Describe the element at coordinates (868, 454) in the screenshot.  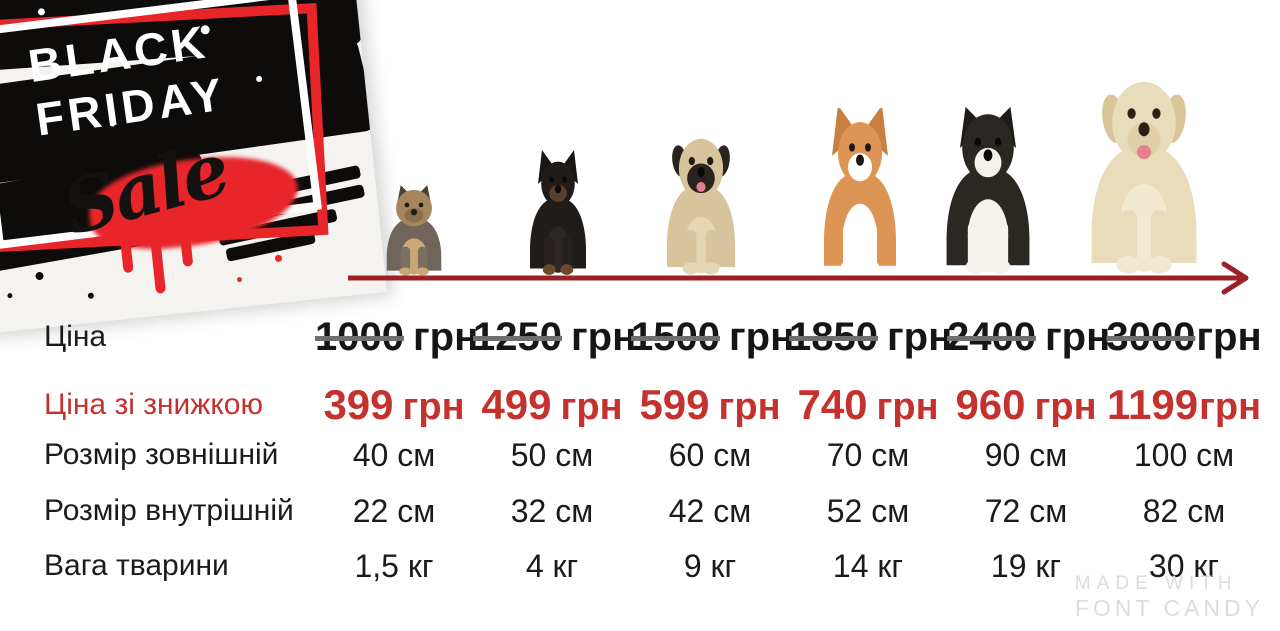
I see `outer-size-value: 70 см` at that location.